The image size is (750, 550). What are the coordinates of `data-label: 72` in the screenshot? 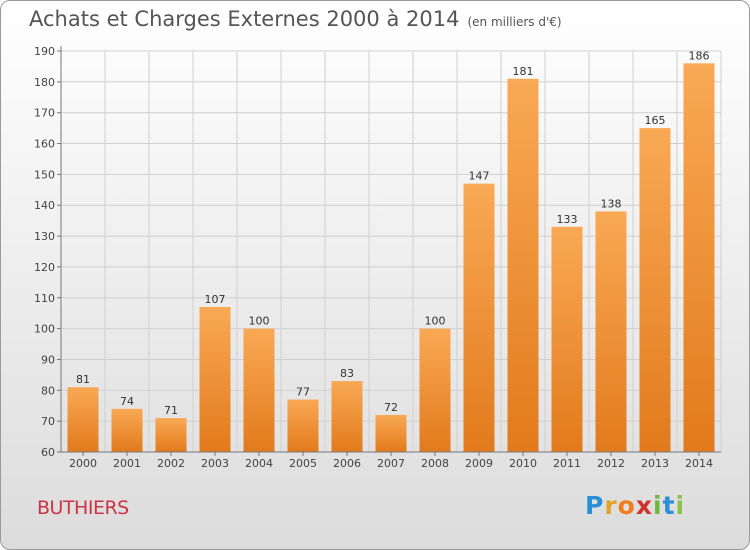 It's located at (391, 407).